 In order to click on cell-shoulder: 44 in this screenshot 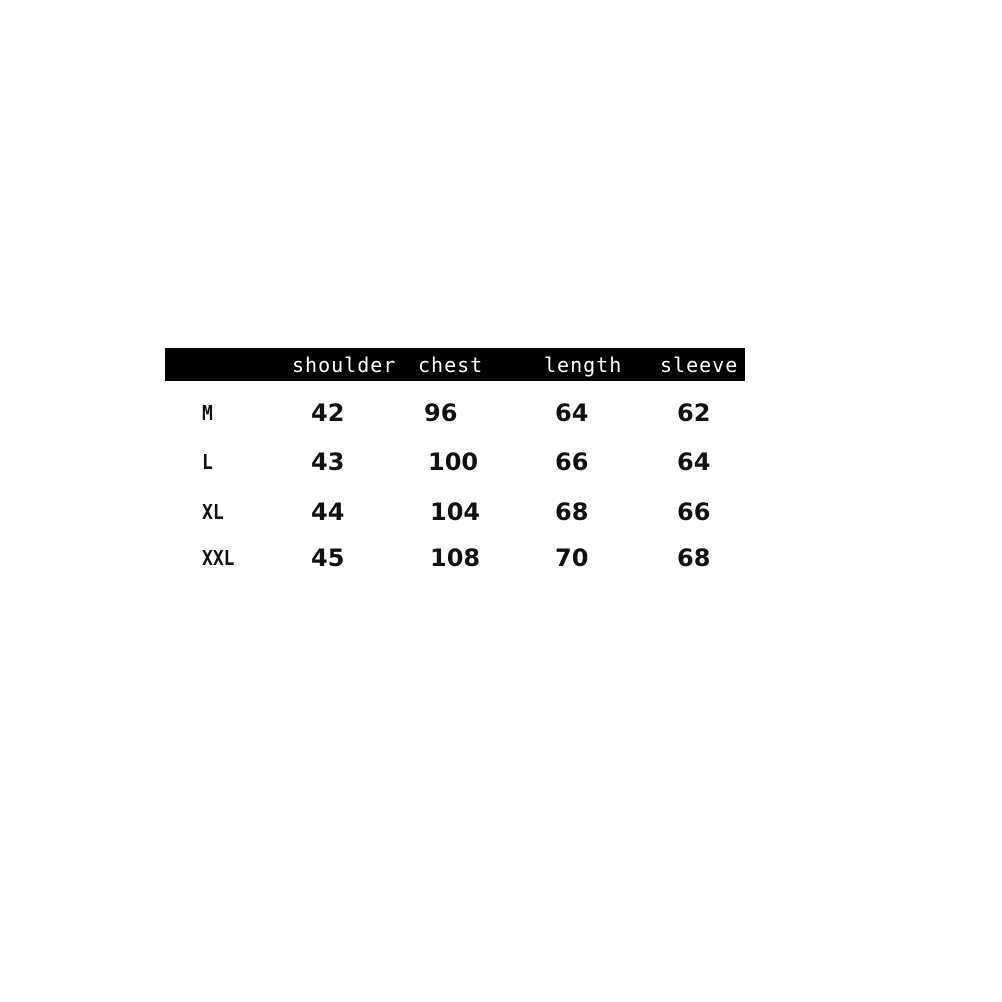, I will do `click(328, 512)`.